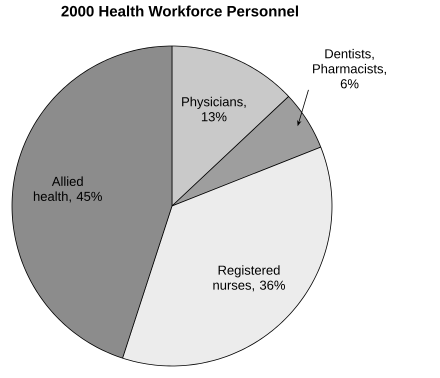  Describe the element at coordinates (249, 278) in the screenshot. I see `slice-label: Registered nurses, 36%` at that location.